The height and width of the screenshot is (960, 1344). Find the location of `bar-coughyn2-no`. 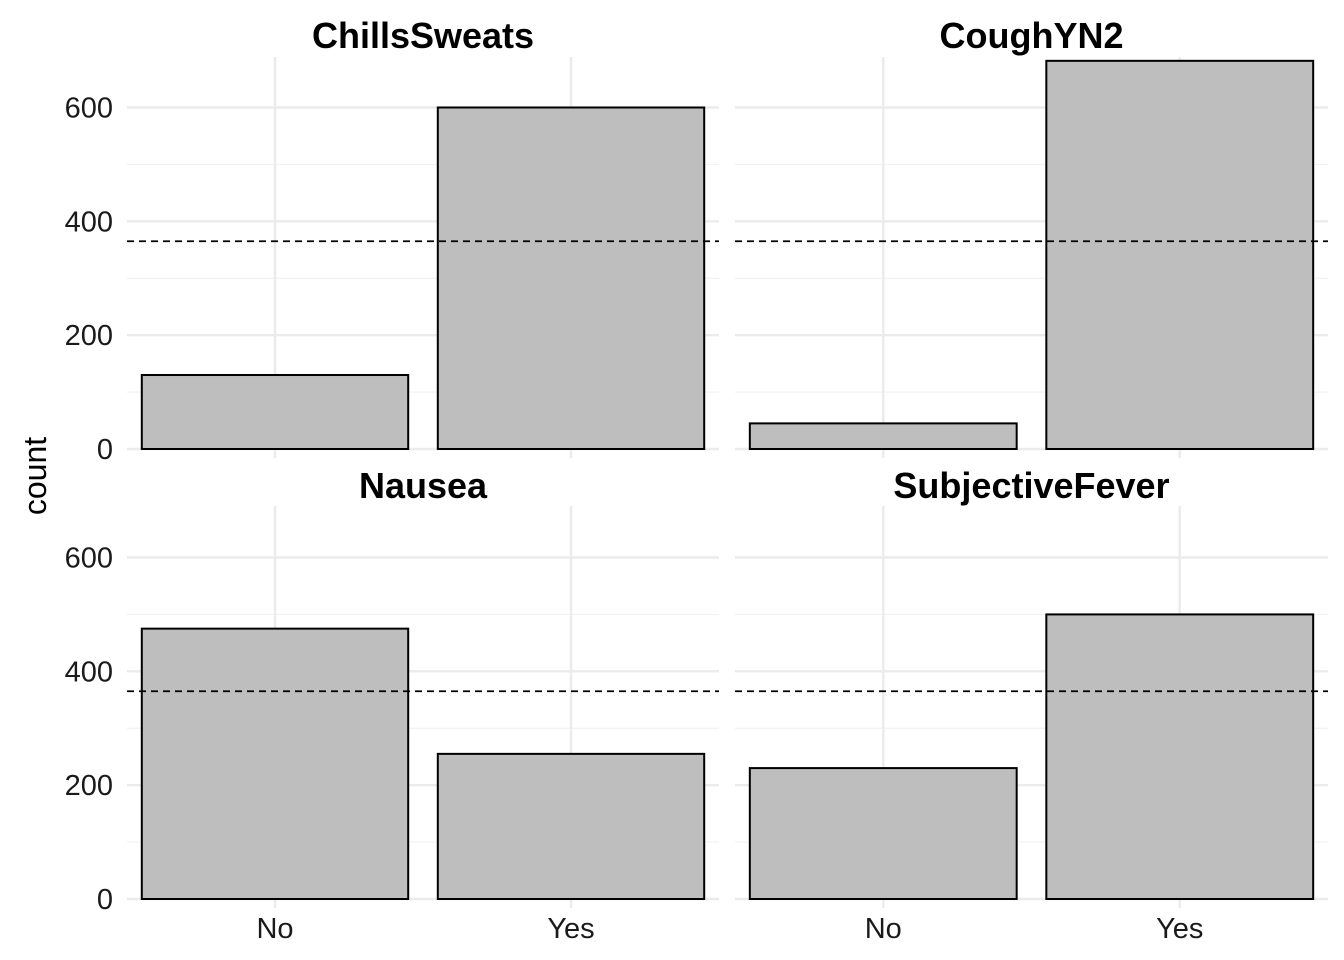

bar-coughyn2-no is located at coordinates (883, 436).